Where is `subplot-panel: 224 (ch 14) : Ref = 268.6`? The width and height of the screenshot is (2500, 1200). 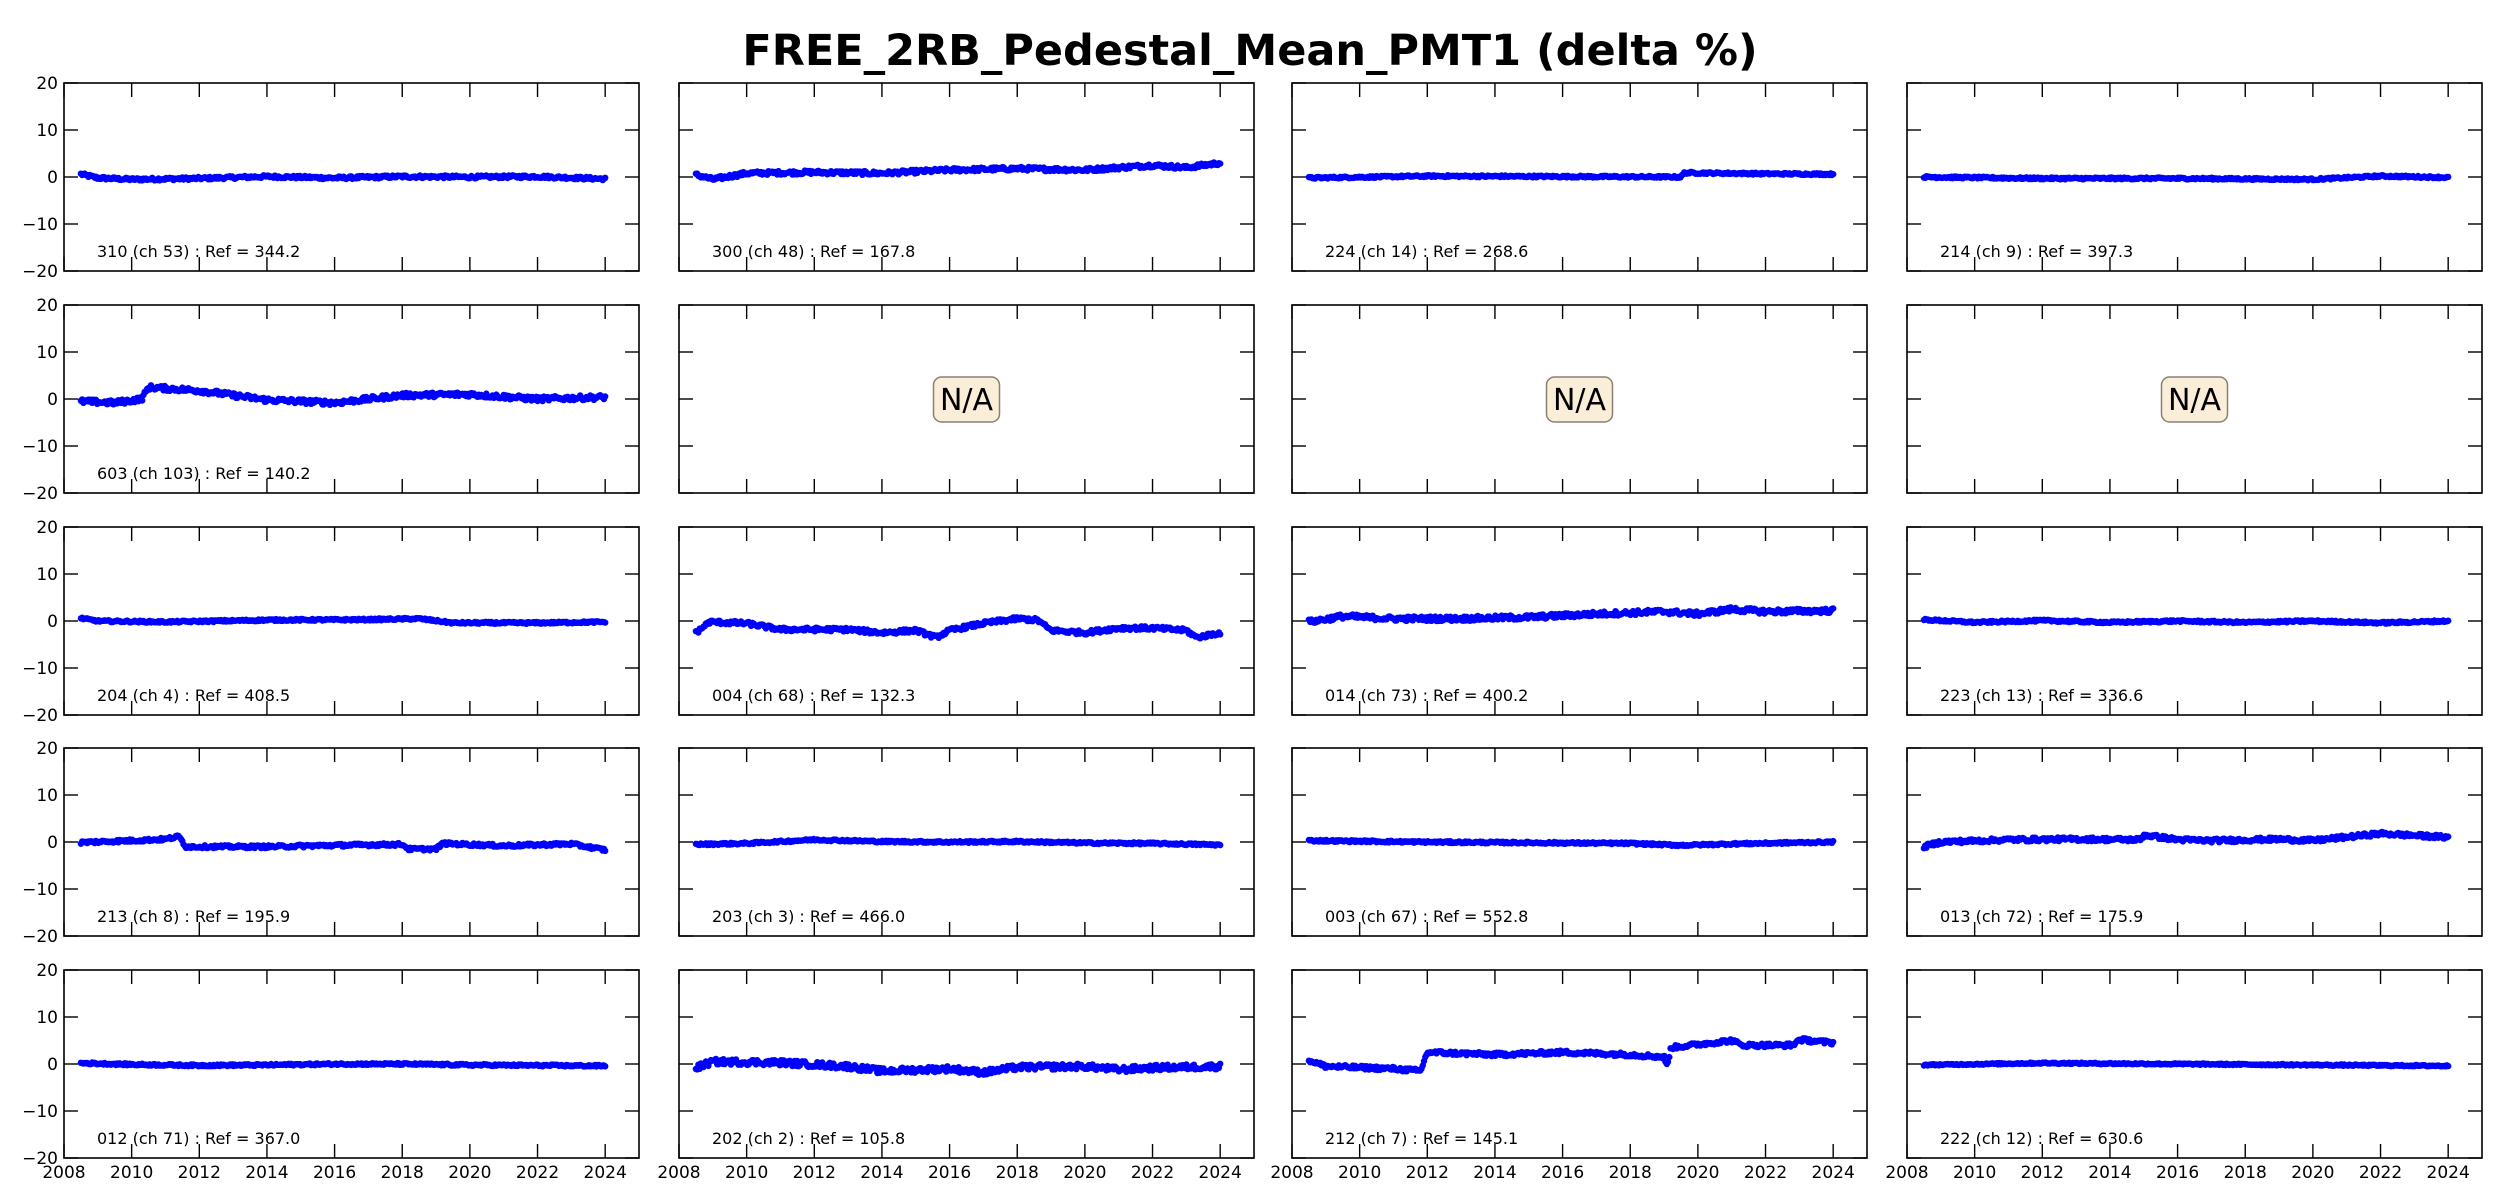 subplot-panel: 224 (ch 14) : Ref = 268.6 is located at coordinates (1579, 177).